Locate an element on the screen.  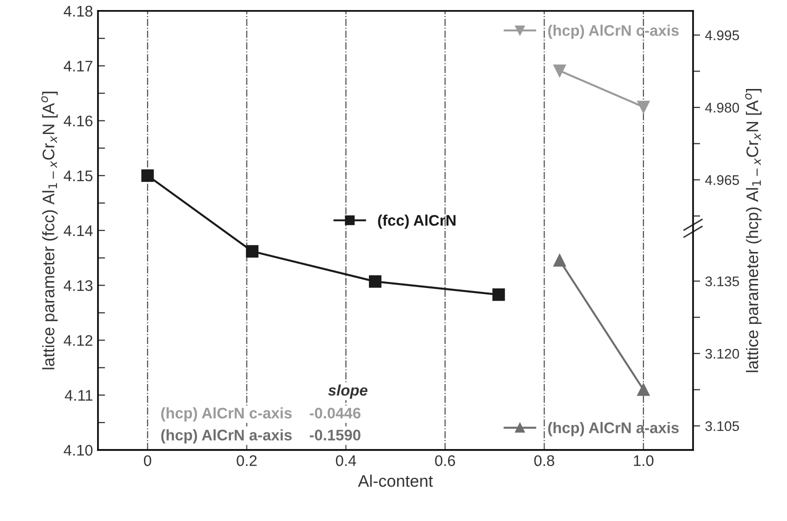
y-tick-label: 4.13 is located at coordinates (78, 286).